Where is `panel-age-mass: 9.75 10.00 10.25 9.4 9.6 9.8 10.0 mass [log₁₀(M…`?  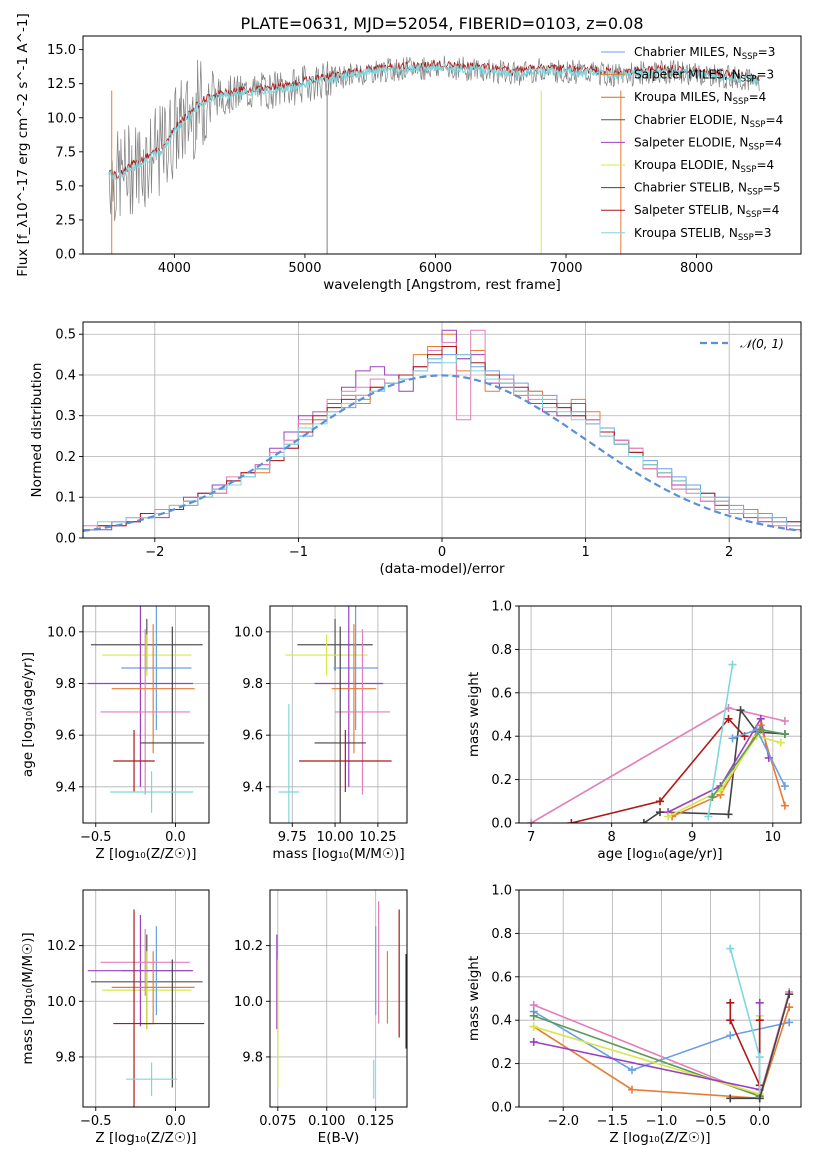
panel-age-mass: 9.75 10.00 10.25 9.4 9.6 9.8 10.0 mass [log₁₀(M… is located at coordinates (321, 733).